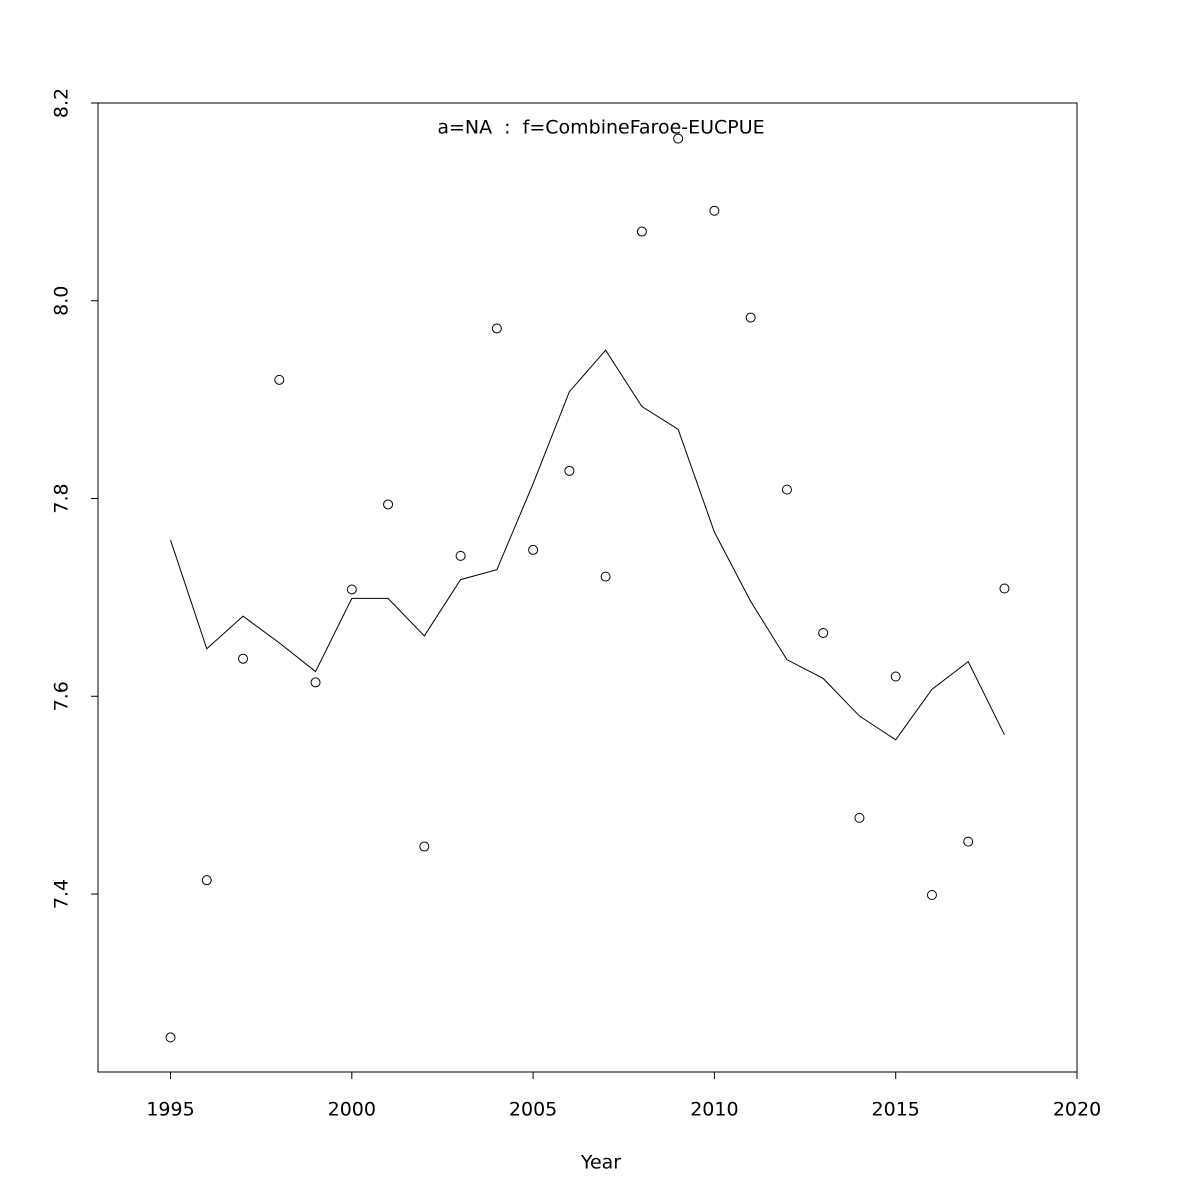 Image resolution: width=1200 pixels, height=1200 pixels. What do you see at coordinates (600, 1163) in the screenshot?
I see `x-axis-label: Year` at bounding box center [600, 1163].